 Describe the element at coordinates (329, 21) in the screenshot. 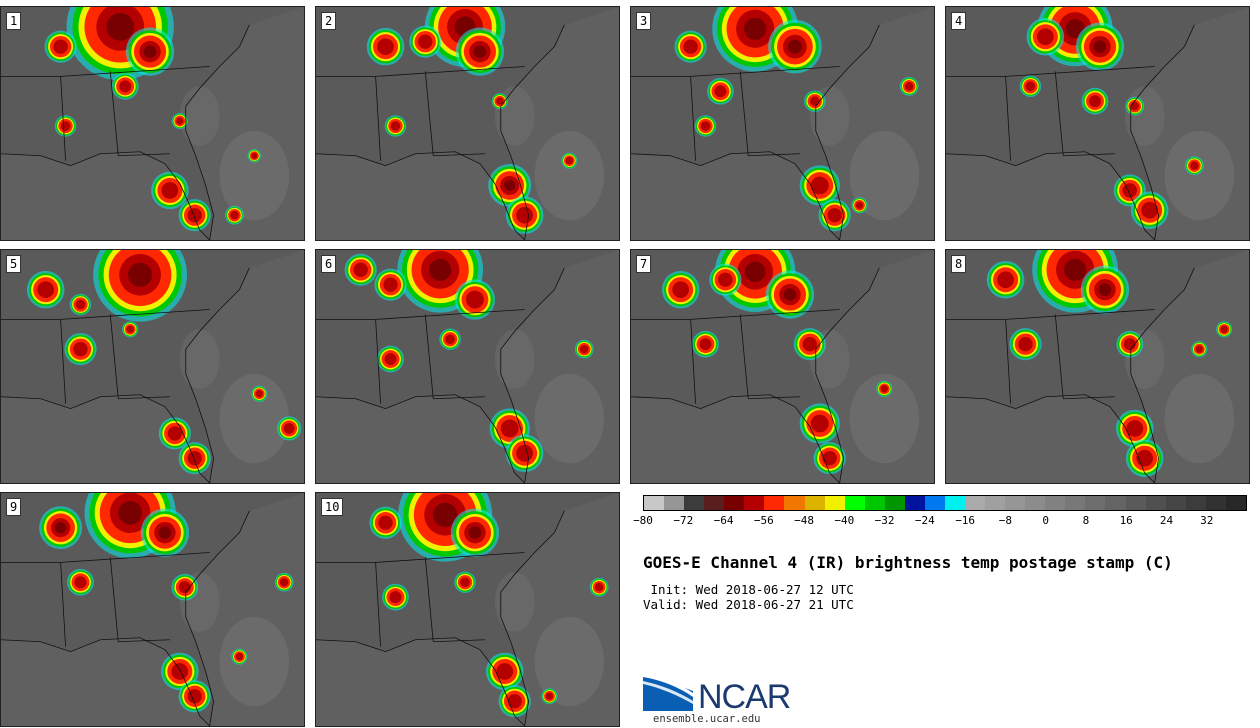

I see `panel-number-label: 2` at that location.